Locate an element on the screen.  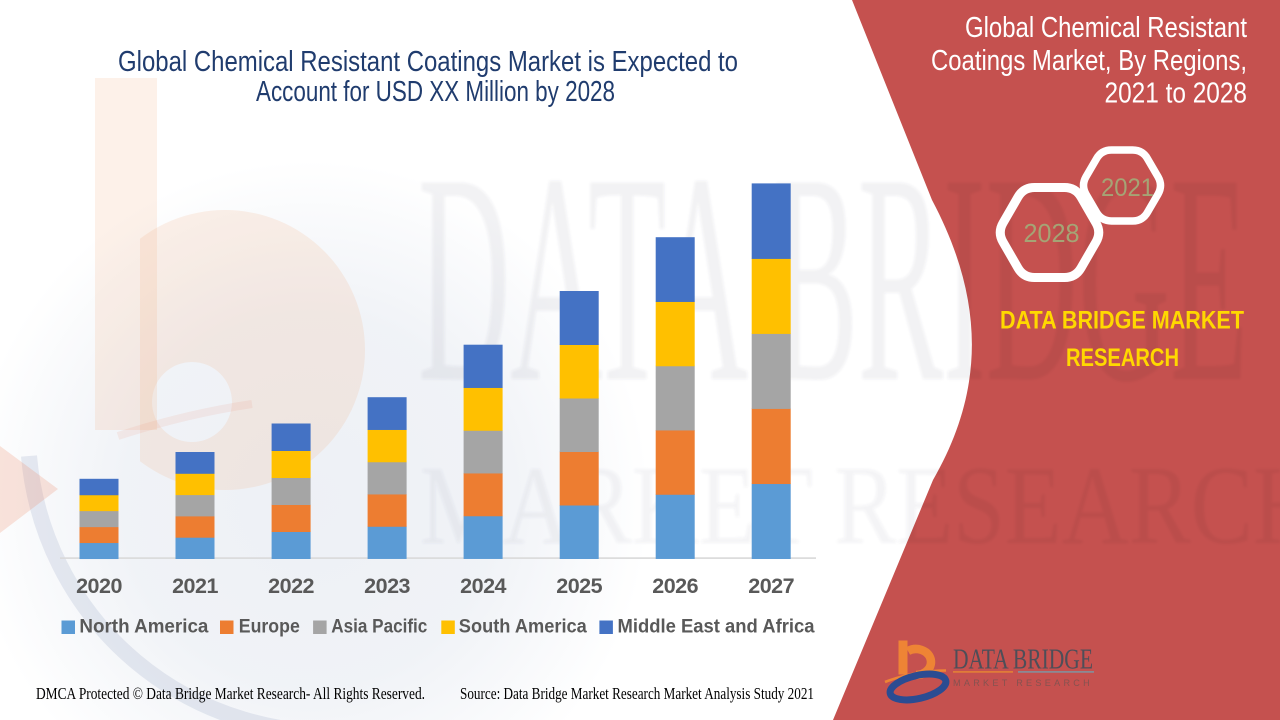
svg-text: 2021 to 2028 is located at coordinates (1176, 94).